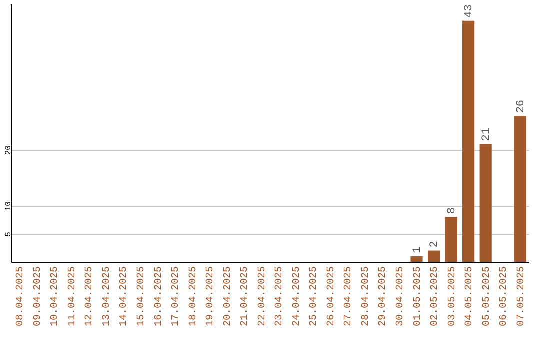  What do you see at coordinates (194, 296) in the screenshot?
I see `x-tick-label: 18.04.2025` at bounding box center [194, 296].